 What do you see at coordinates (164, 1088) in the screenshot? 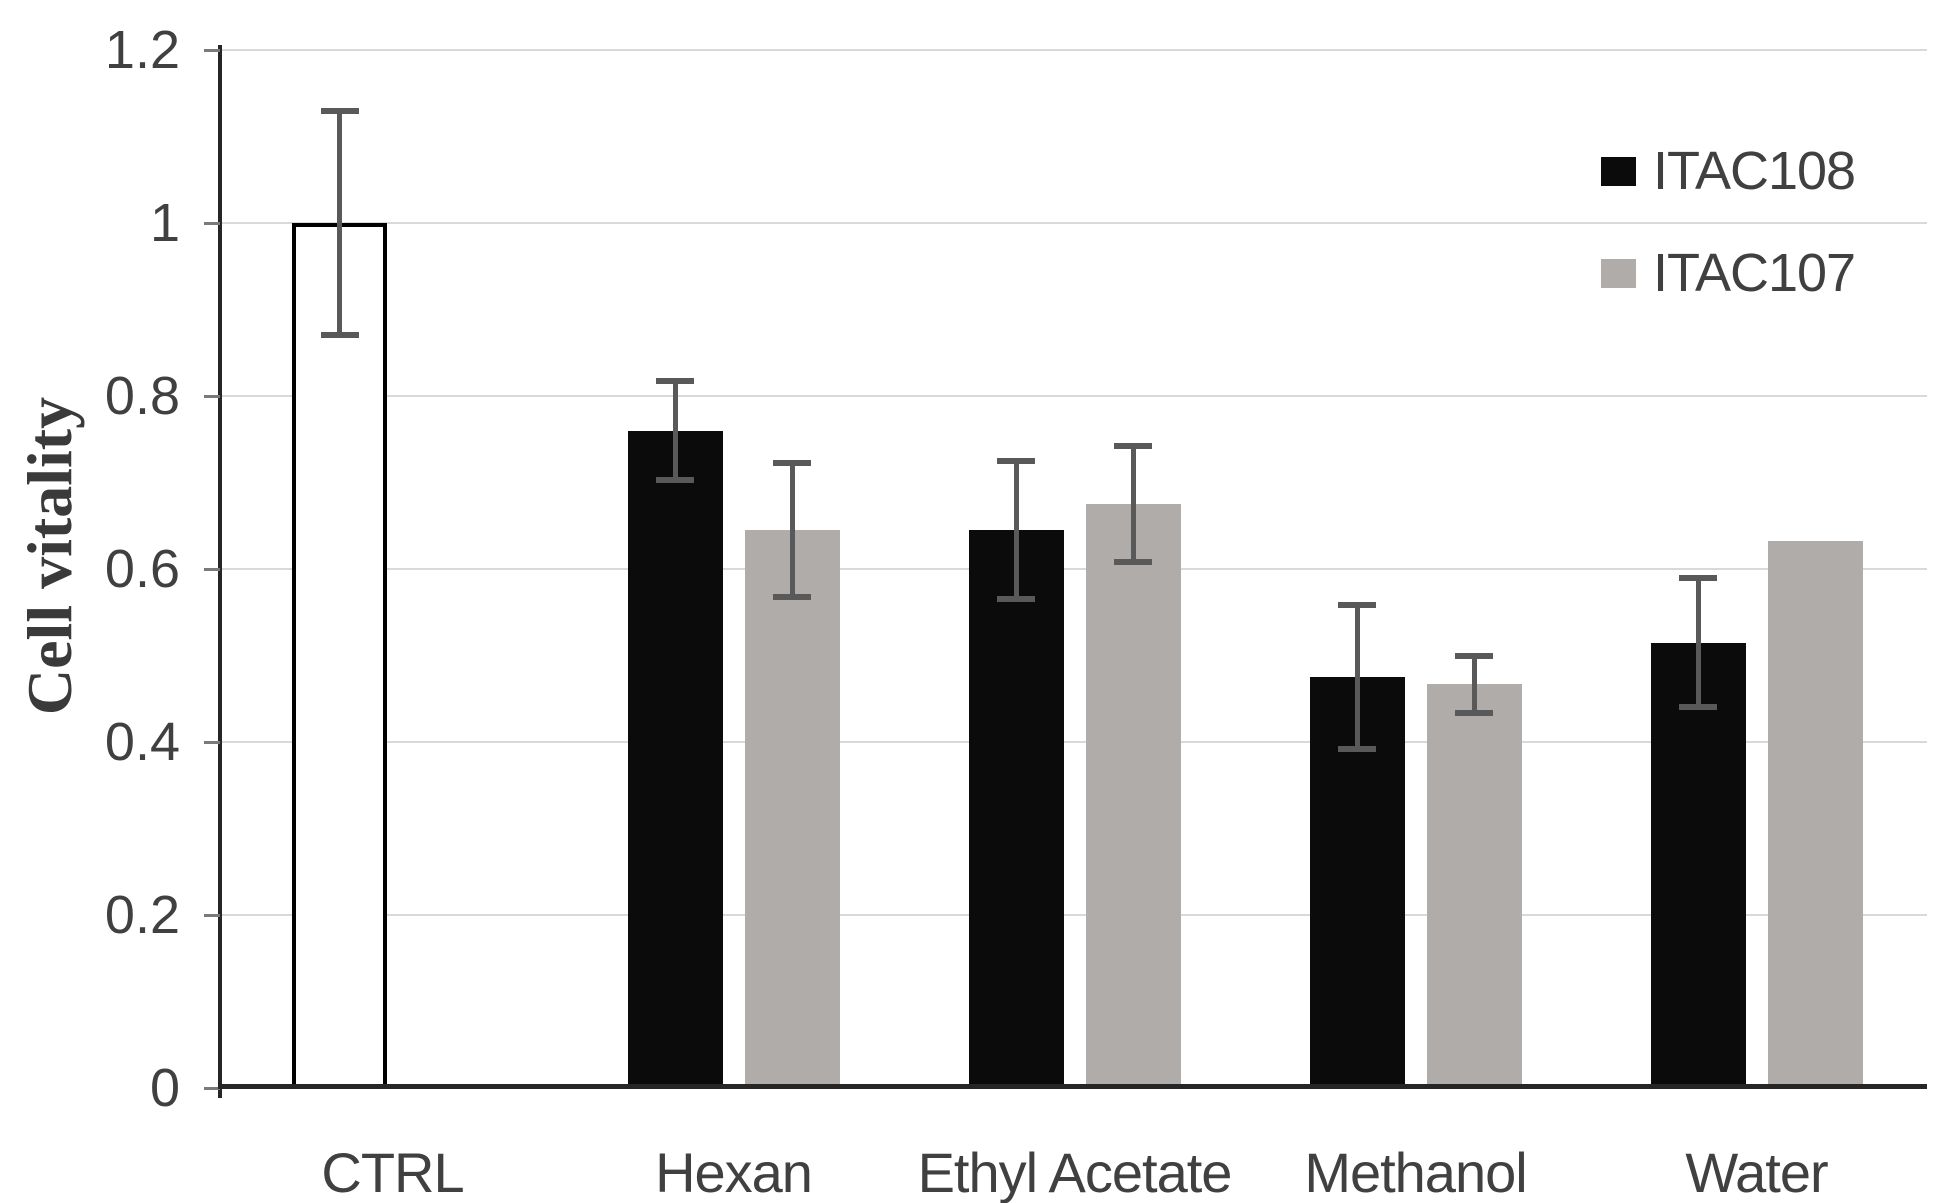
I see `y-tick-label: 0` at bounding box center [164, 1088].